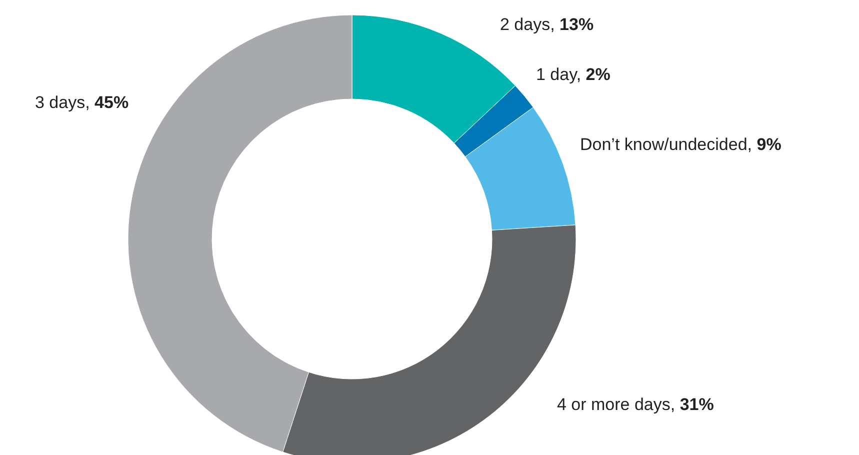 This screenshot has width=859, height=455. What do you see at coordinates (60, 102) in the screenshot?
I see `slice-label: 3 days` at bounding box center [60, 102].